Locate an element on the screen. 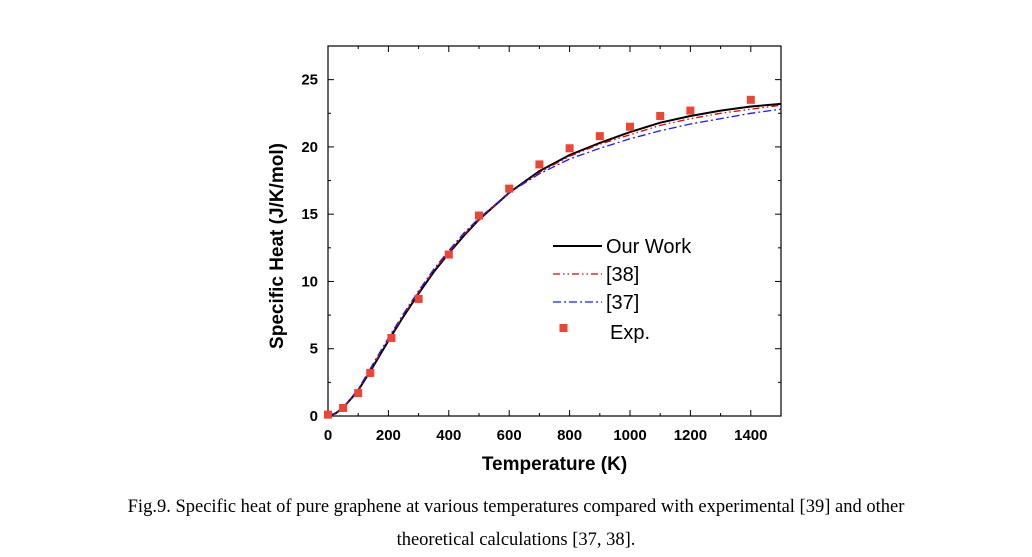 The width and height of the screenshot is (1032, 557). x-tick-label: 0 is located at coordinates (328, 435).